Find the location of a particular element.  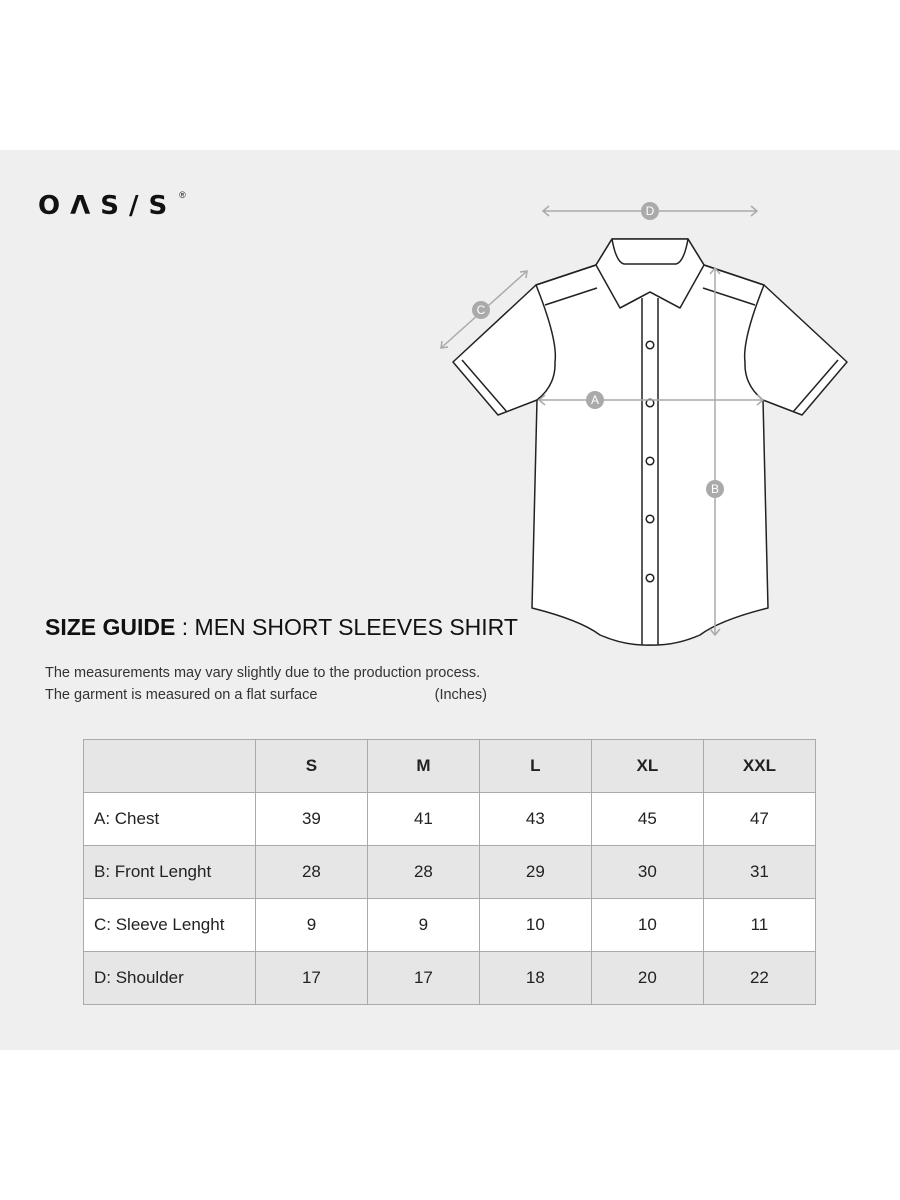

table-row: A: Chest 39 41 43 45 47 is located at coordinates (450, 819).